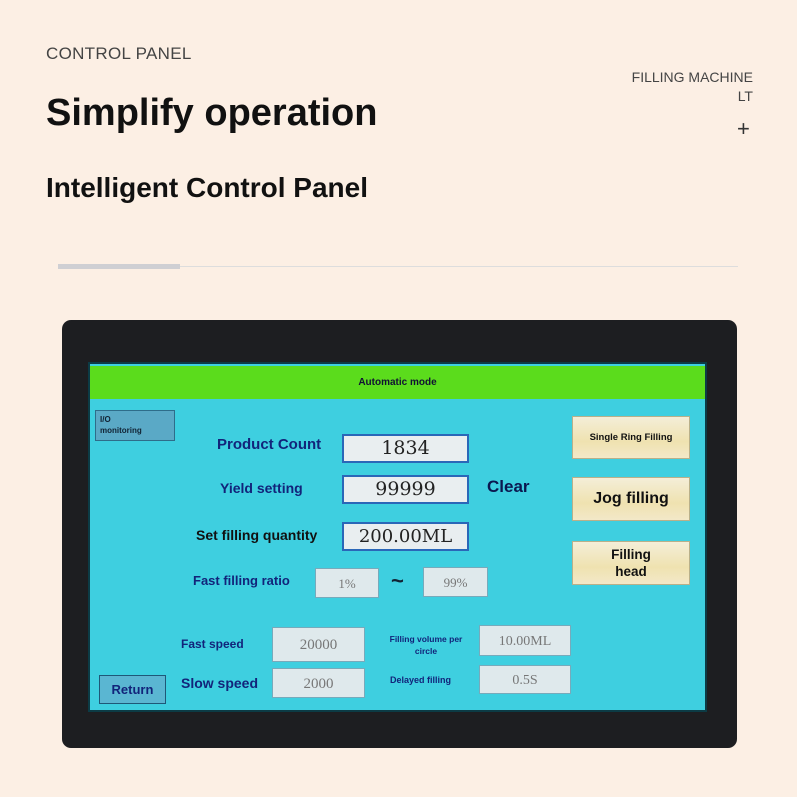 The width and height of the screenshot is (797, 797). Describe the element at coordinates (121, 430) in the screenshot. I see `io-monitoring-line2: monitoring` at that location.